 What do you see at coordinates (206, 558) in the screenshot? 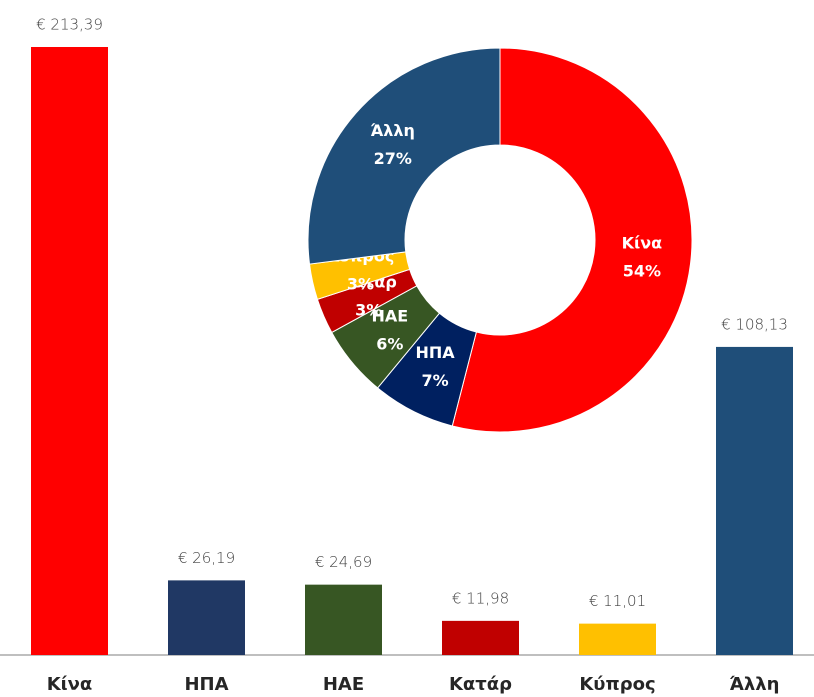
I see `bar-value-label: € 26,19` at bounding box center [206, 558].